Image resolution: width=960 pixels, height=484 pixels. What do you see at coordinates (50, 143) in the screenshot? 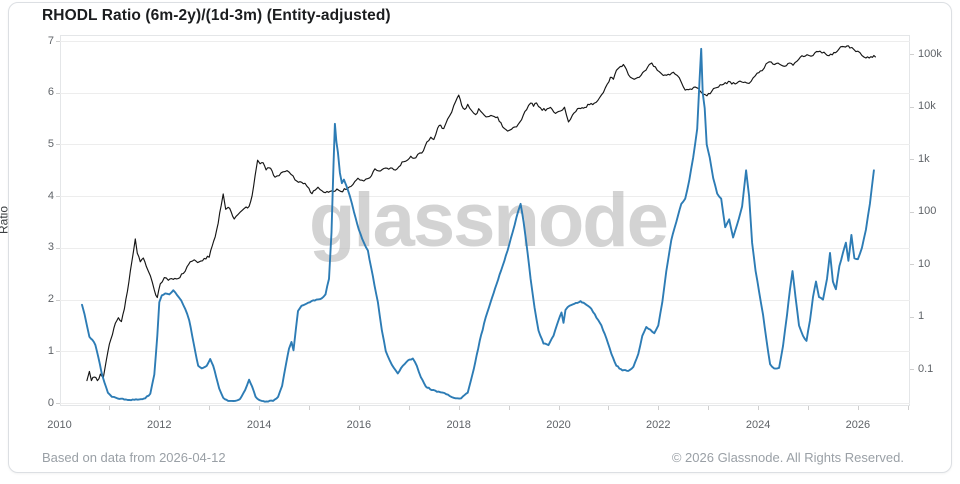
I see `y-axis-tick-label: 5` at bounding box center [50, 143].